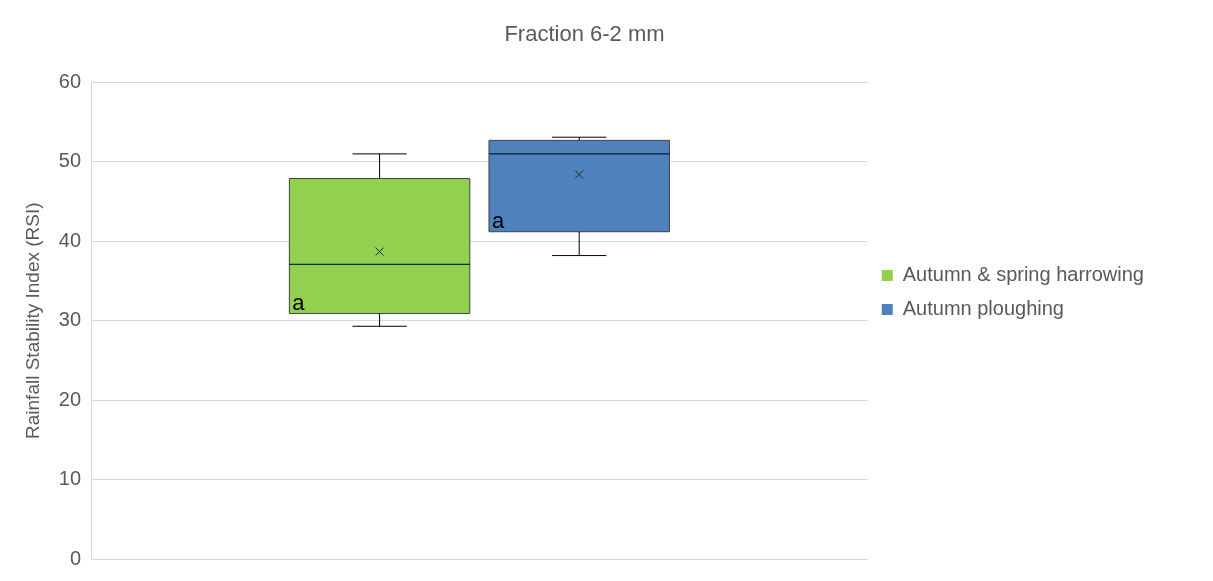  Describe the element at coordinates (1023, 274) in the screenshot. I see `legend-label: Autumn & spring harrowing` at that location.